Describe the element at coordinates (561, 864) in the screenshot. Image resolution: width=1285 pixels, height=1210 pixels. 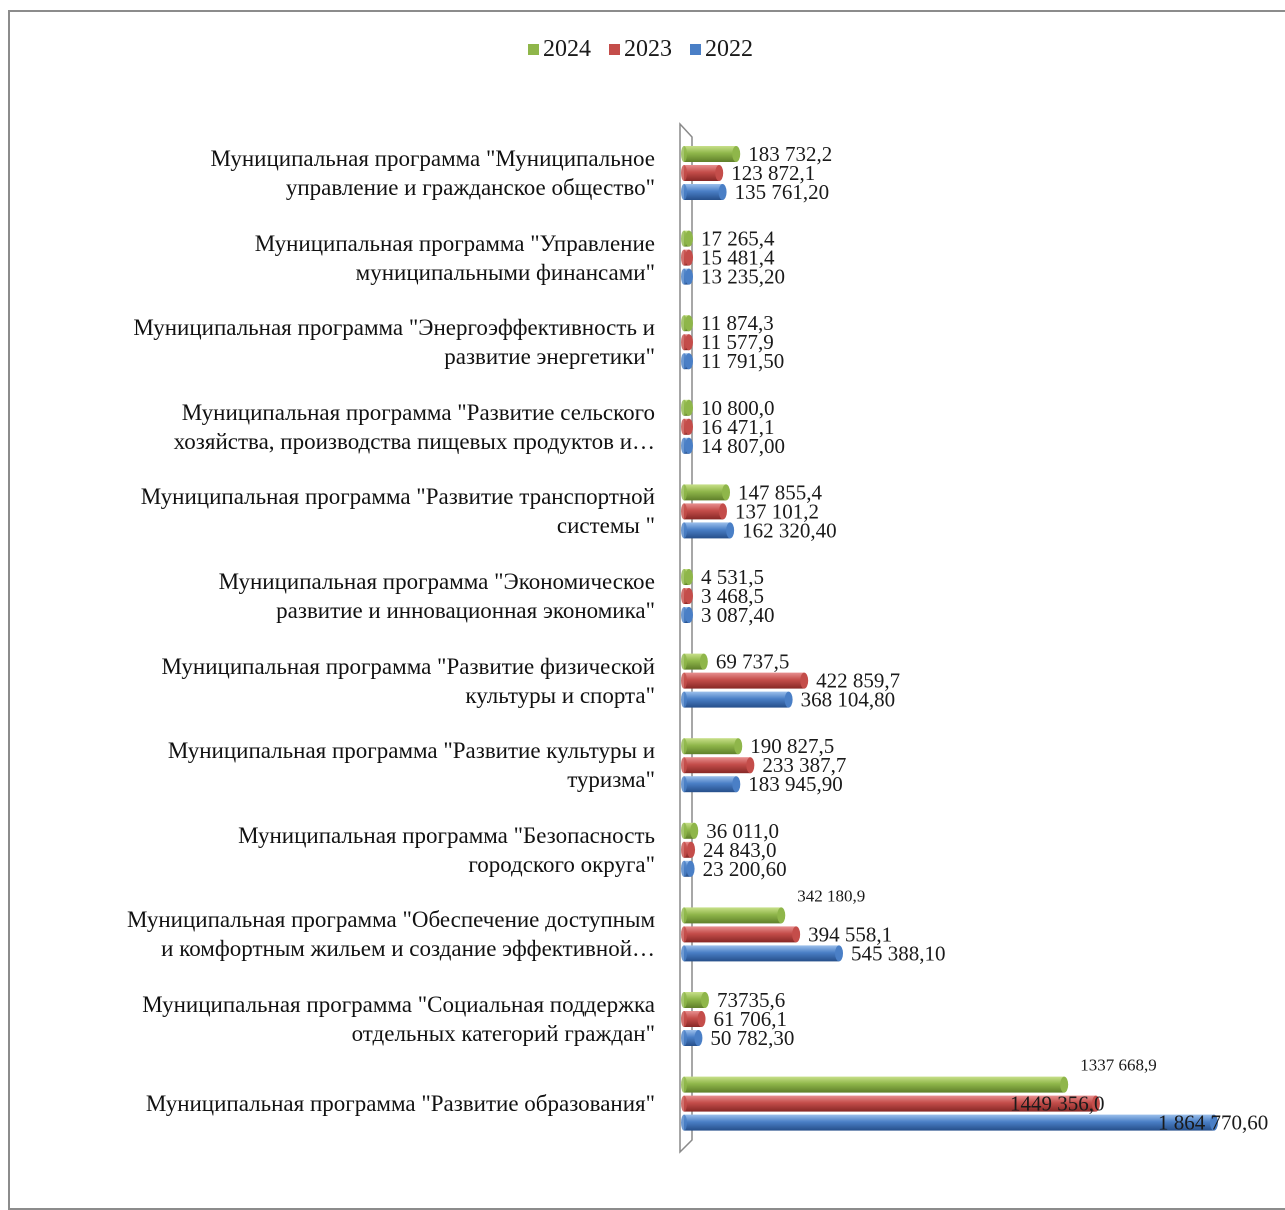
I see `category-label-line: городского округа"` at that location.